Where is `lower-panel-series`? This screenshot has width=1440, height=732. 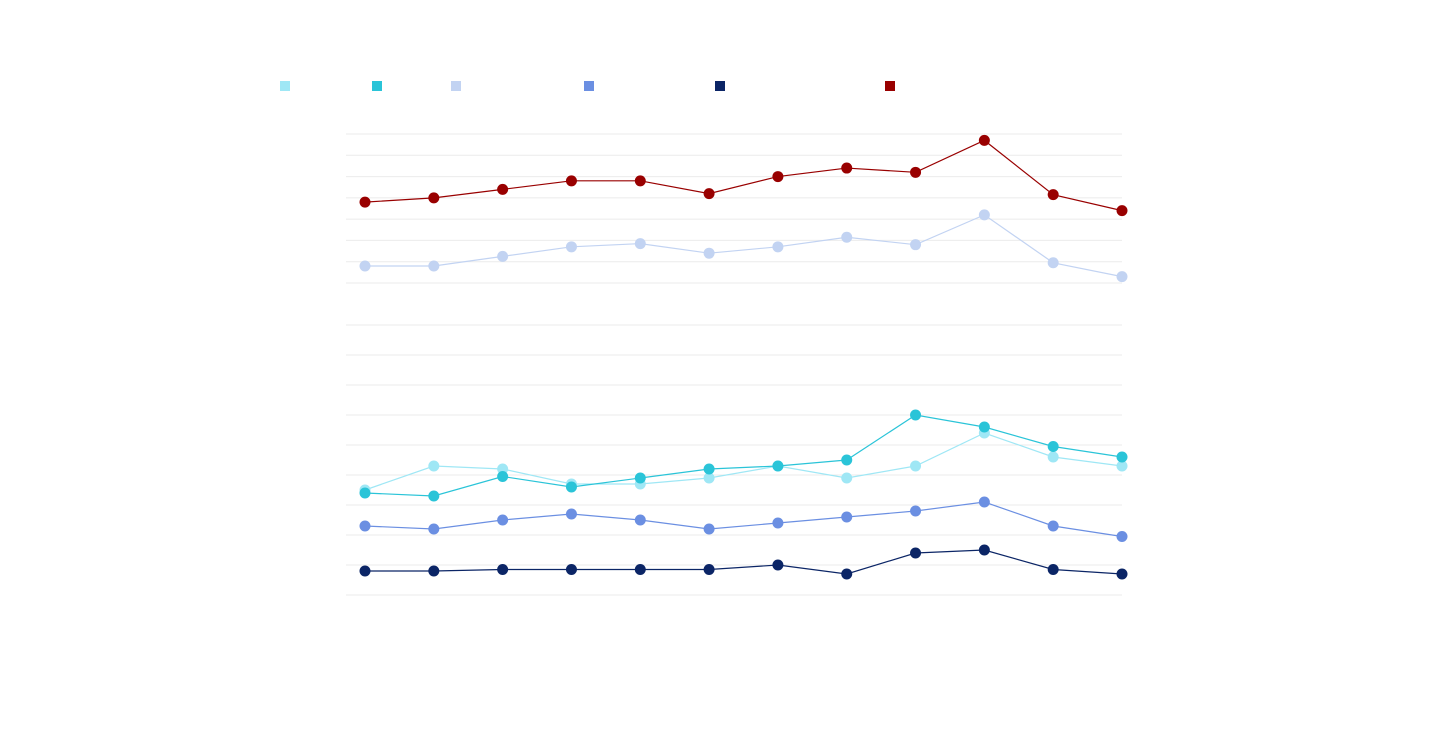
lower-panel-series is located at coordinates (743, 494).